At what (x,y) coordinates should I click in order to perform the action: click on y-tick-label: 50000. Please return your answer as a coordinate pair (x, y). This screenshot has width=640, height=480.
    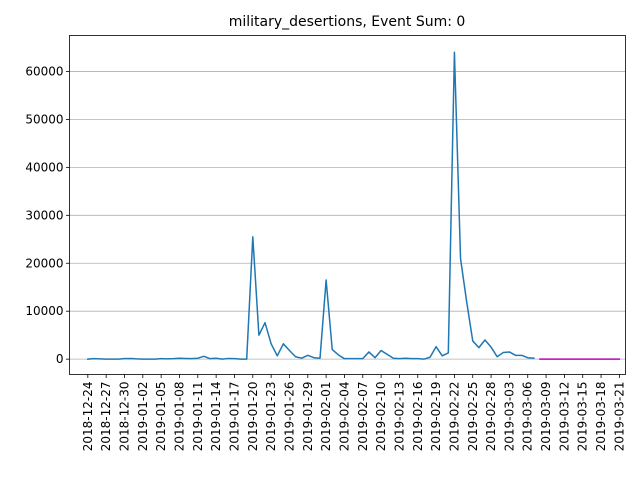
    Looking at the image, I should click on (44, 119).